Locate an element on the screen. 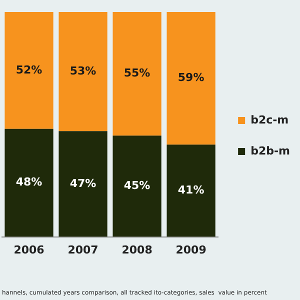 Image resolution: width=300 pixels, height=300 pixels. data-label: 52% is located at coordinates (29, 69).